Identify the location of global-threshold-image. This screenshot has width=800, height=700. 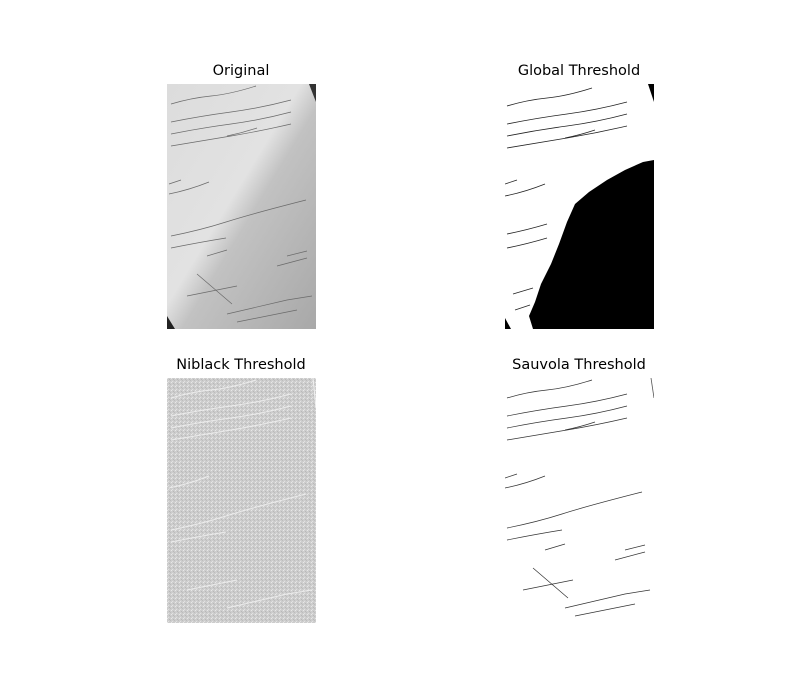
(579, 206).